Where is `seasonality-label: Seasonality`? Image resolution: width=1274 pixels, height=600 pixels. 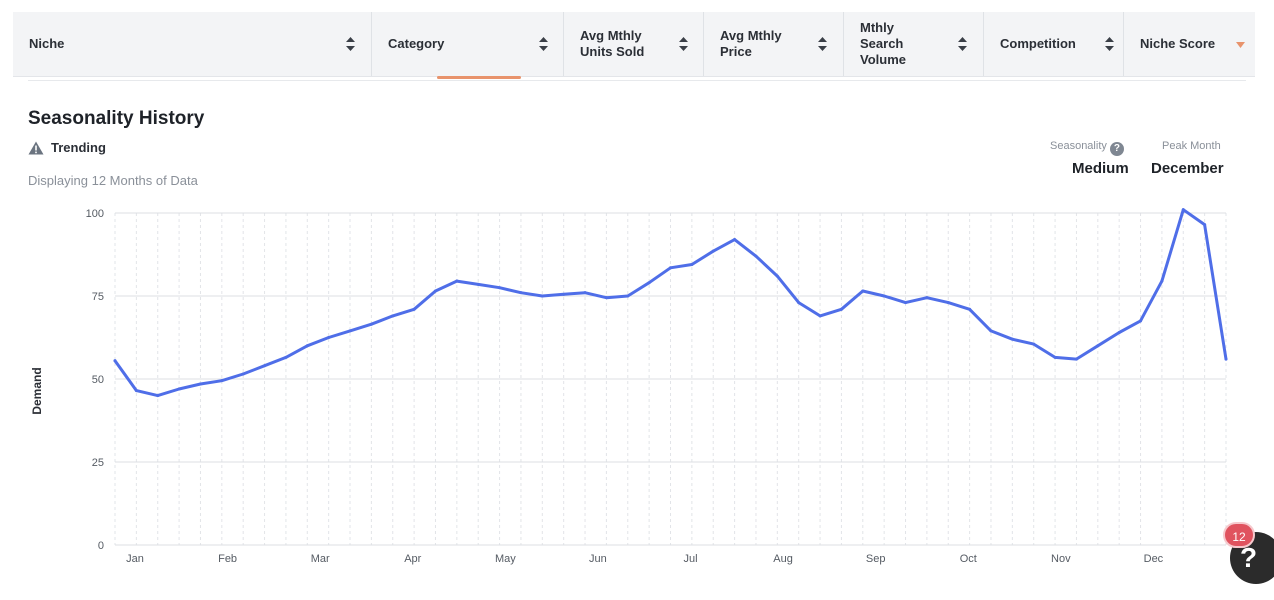 seasonality-label: Seasonality is located at coordinates (1078, 146).